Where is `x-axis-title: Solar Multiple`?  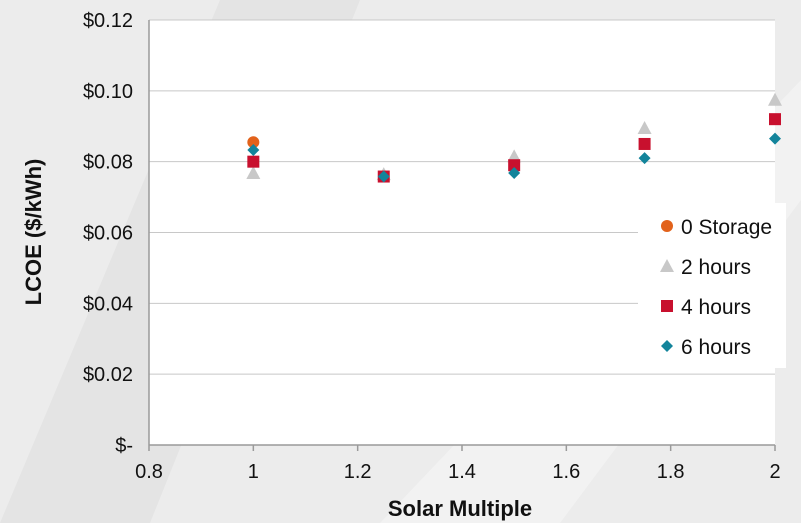 x-axis-title: Solar Multiple is located at coordinates (460, 508).